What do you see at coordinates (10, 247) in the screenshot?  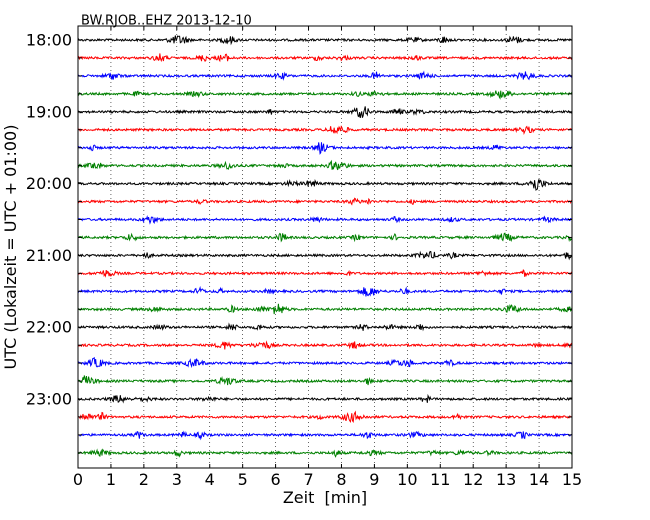 I see `y-axis-label: UTC (Lokalzeit = UTC + 01:00)` at bounding box center [10, 247].